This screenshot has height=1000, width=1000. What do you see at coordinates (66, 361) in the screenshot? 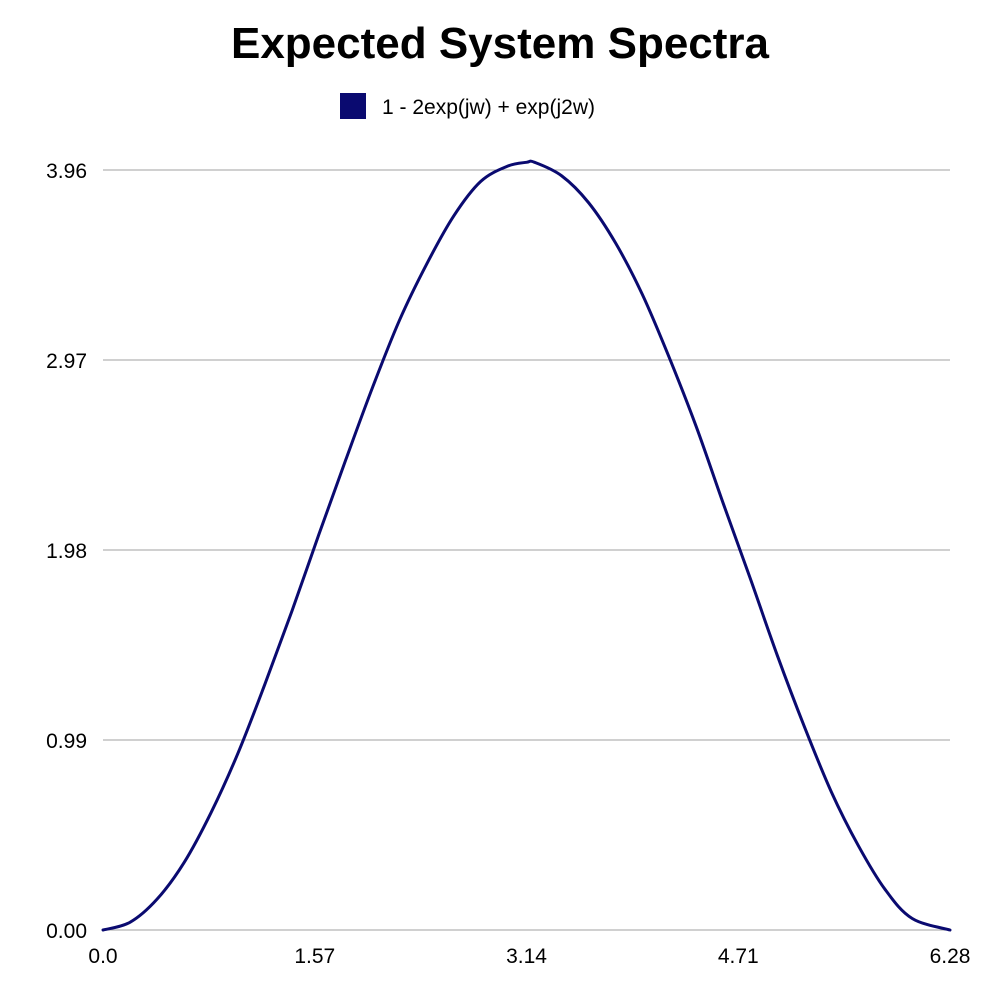
I see `y-tick-label: 2.97` at bounding box center [66, 361].